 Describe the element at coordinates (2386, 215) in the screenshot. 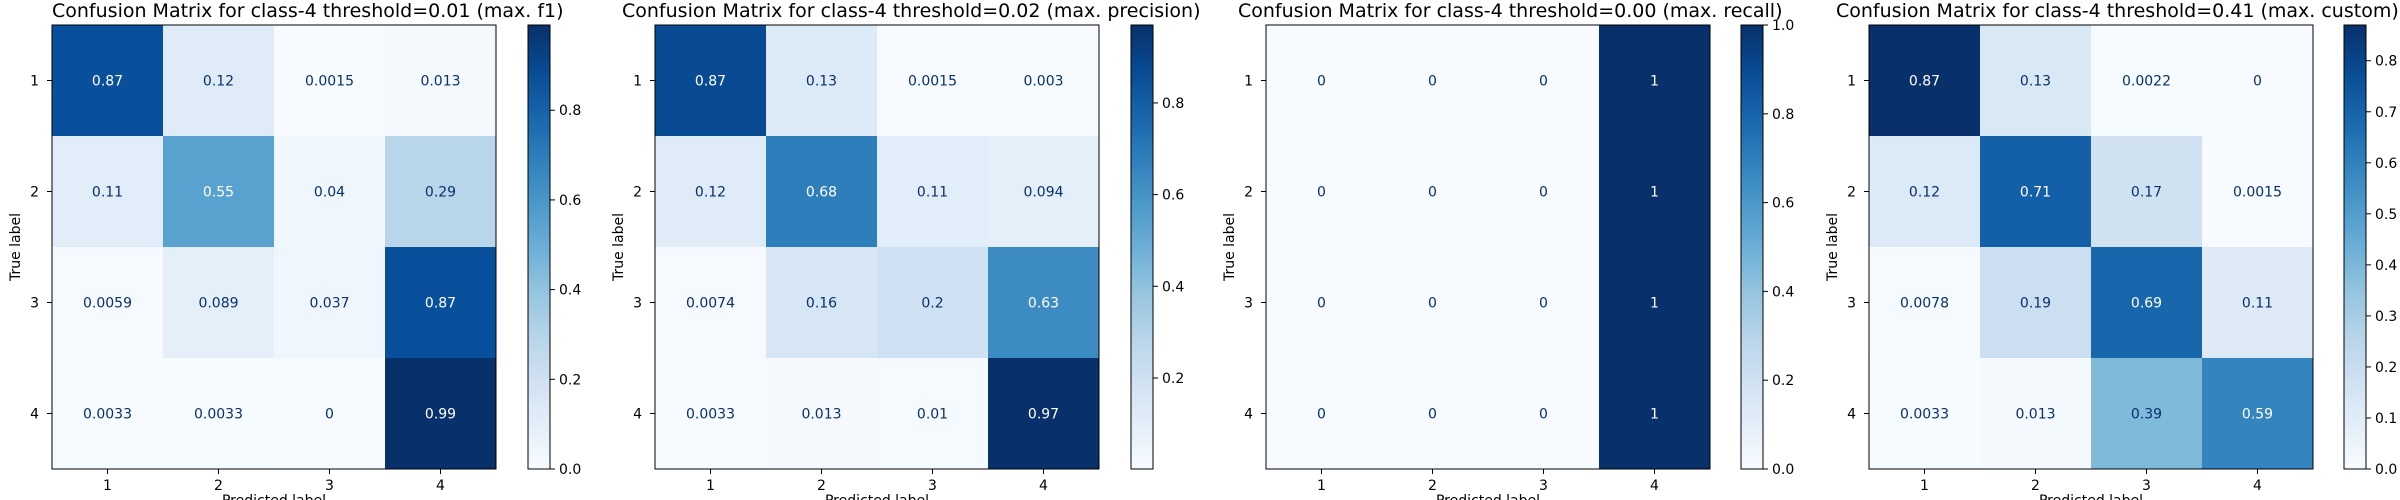

I see `colorbar-tick-label: 0.5` at that location.